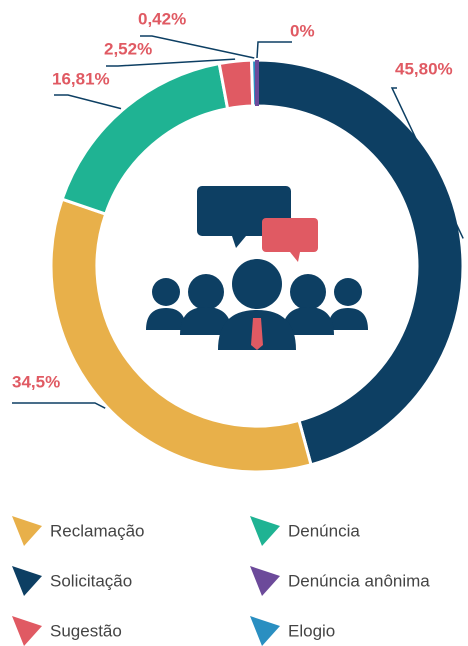 The width and height of the screenshot is (468, 646). Describe the element at coordinates (311, 630) in the screenshot. I see `legend-label: Elogio` at that location.